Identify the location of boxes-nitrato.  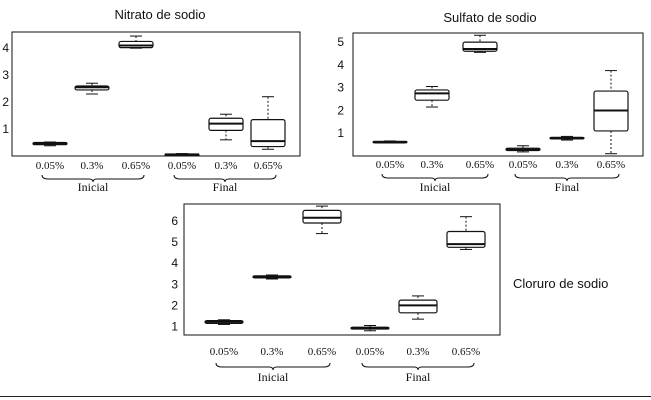
(159, 96).